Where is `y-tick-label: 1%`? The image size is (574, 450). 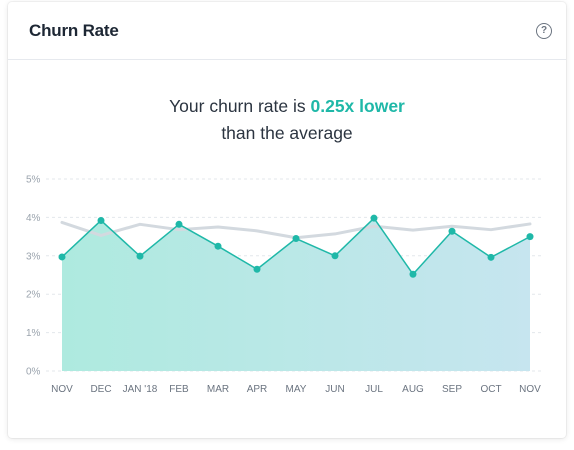
y-tick-label: 1% is located at coordinates (33, 333).